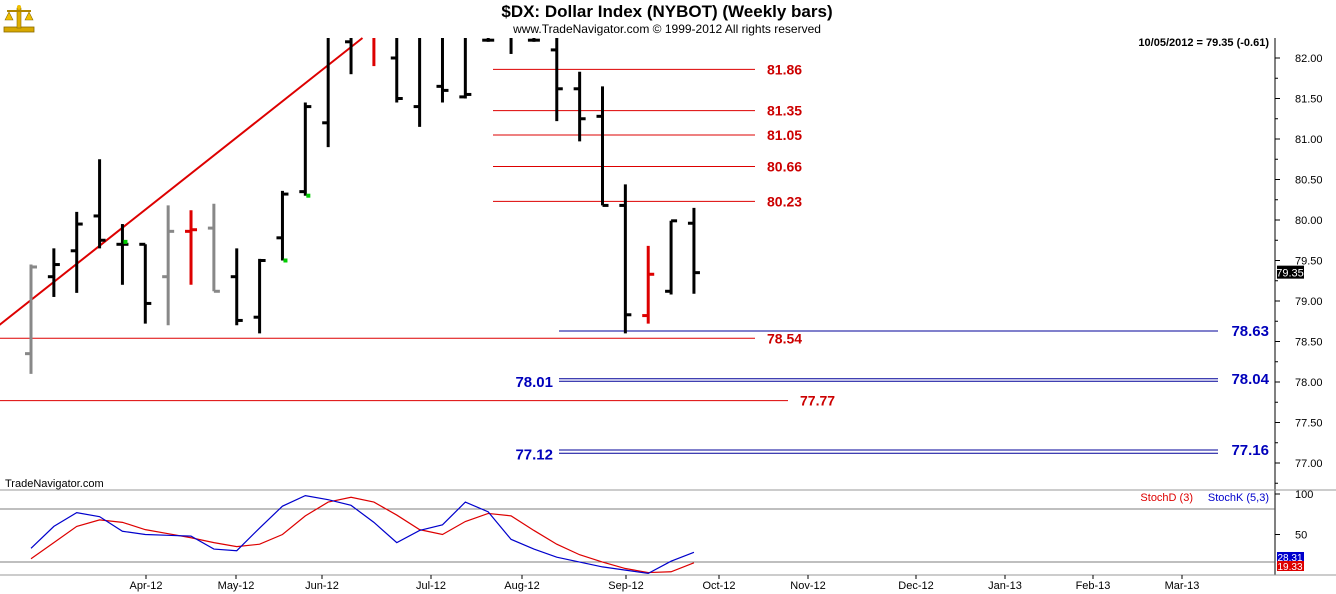 The image size is (1336, 594). Describe the element at coordinates (431, 586) in the screenshot. I see `time-tick-label: Jul-12` at that location.